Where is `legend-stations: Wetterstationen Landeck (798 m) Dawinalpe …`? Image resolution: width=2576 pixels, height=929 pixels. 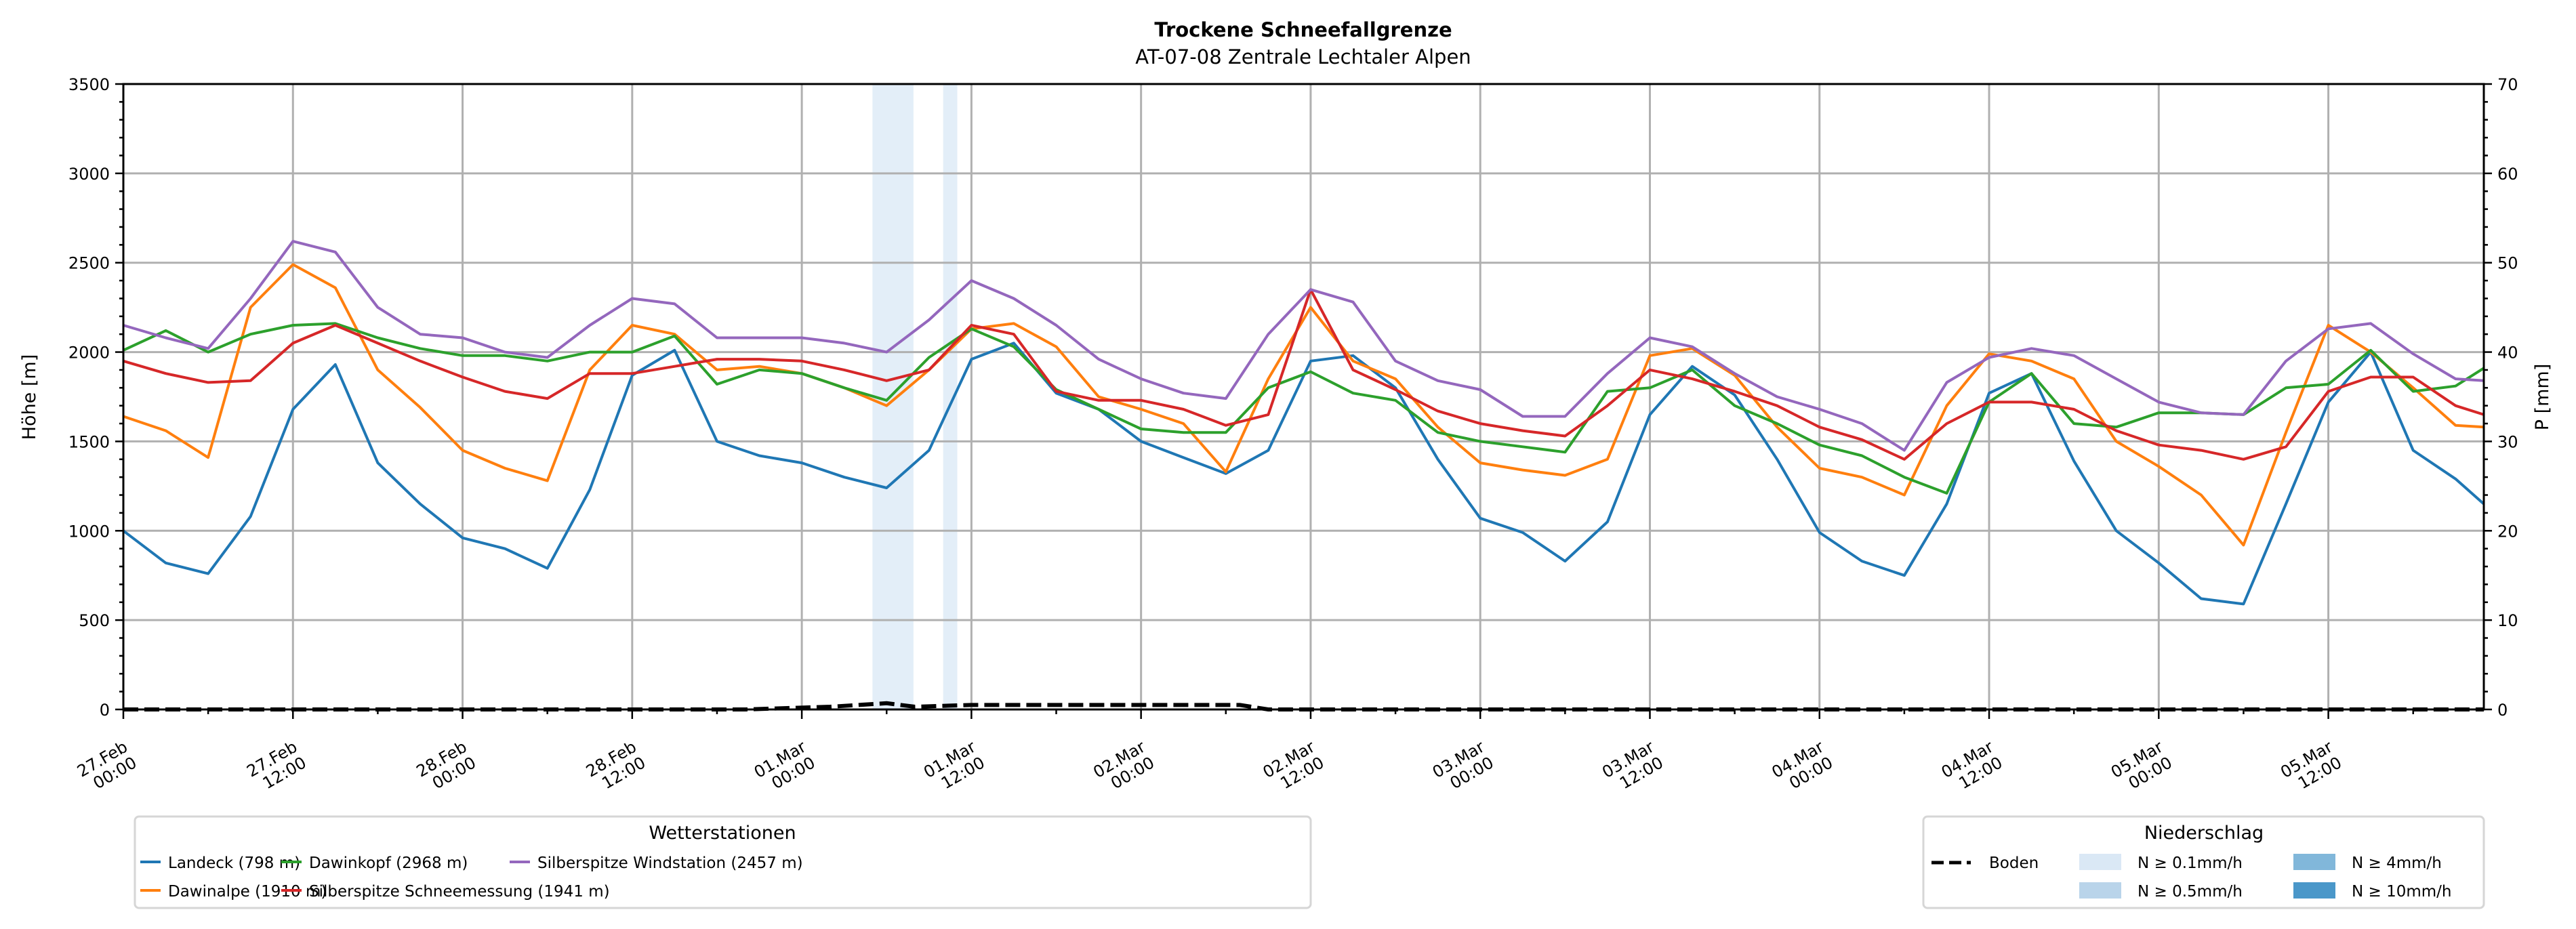
legend-stations: Wetterstationen Landeck (798 m) Dawinalpe … is located at coordinates (723, 862).